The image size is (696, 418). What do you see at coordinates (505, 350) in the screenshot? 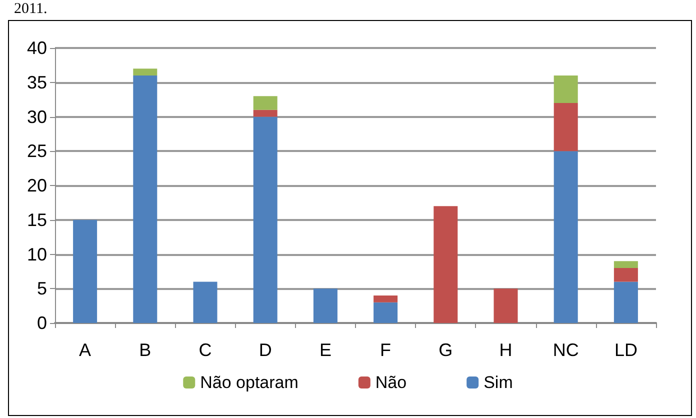
I see `x-tick-label: H` at bounding box center [505, 350].